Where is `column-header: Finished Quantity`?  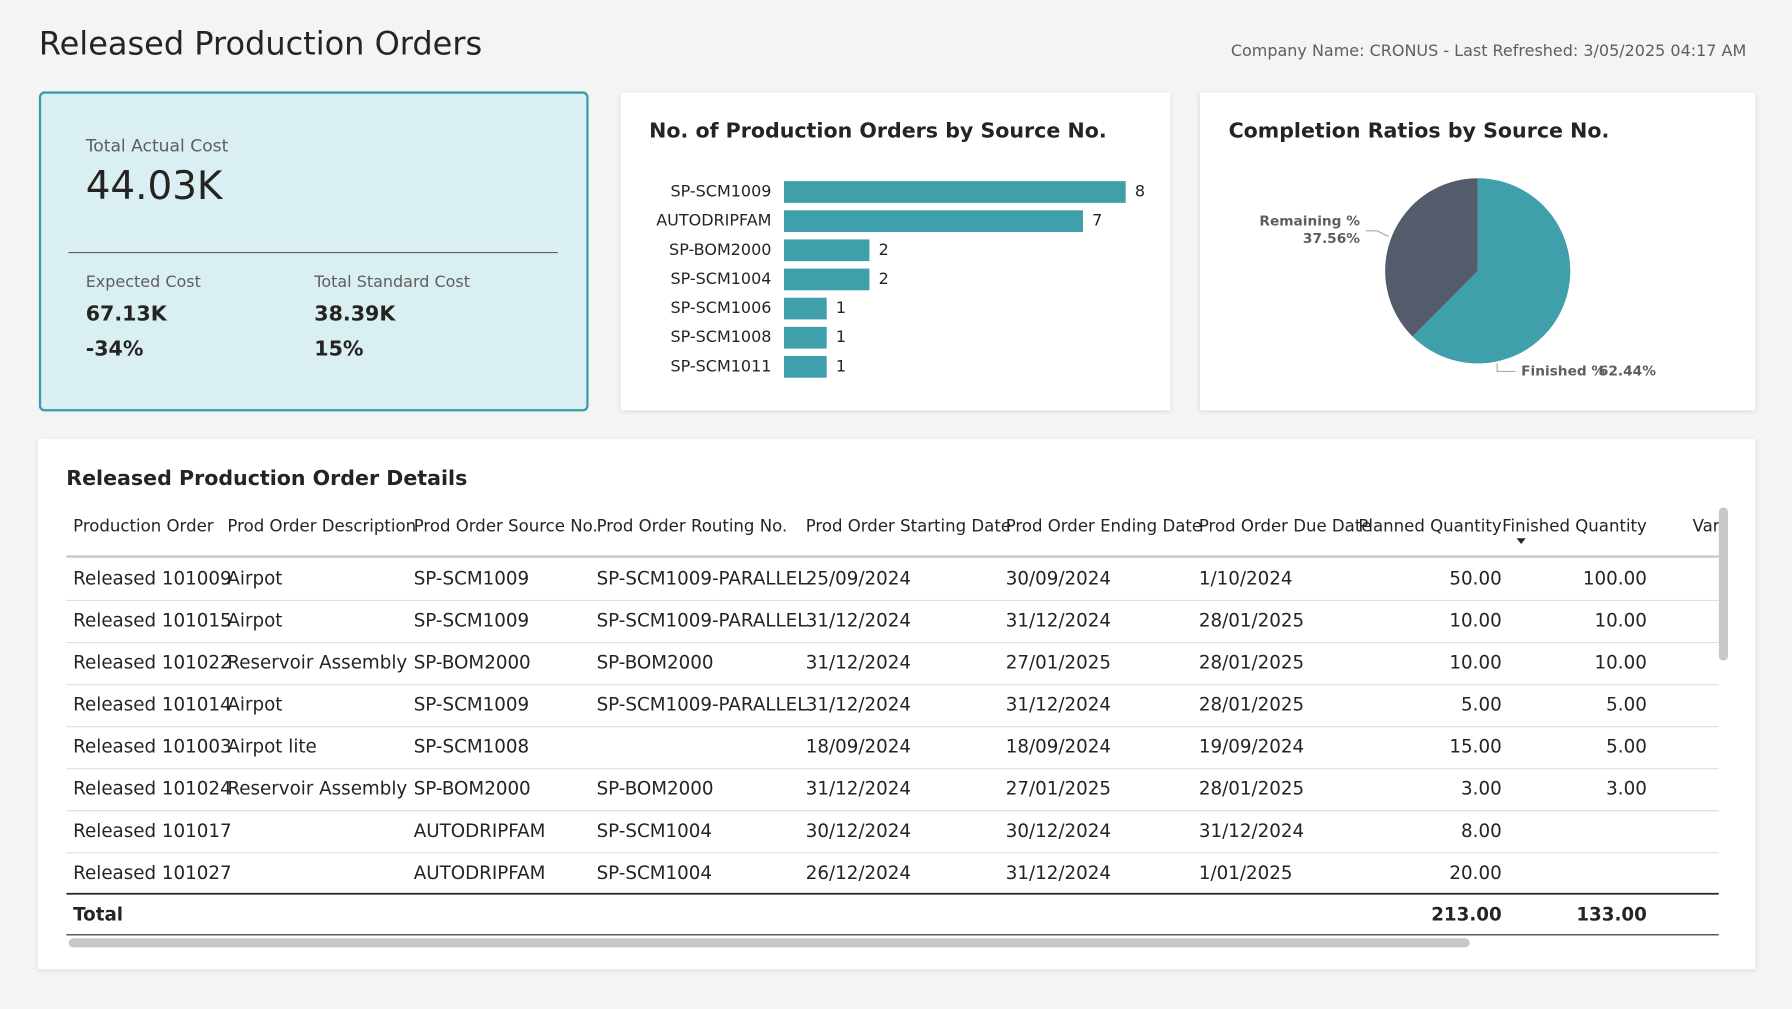 column-header: Finished Quantity is located at coordinates (1574, 525).